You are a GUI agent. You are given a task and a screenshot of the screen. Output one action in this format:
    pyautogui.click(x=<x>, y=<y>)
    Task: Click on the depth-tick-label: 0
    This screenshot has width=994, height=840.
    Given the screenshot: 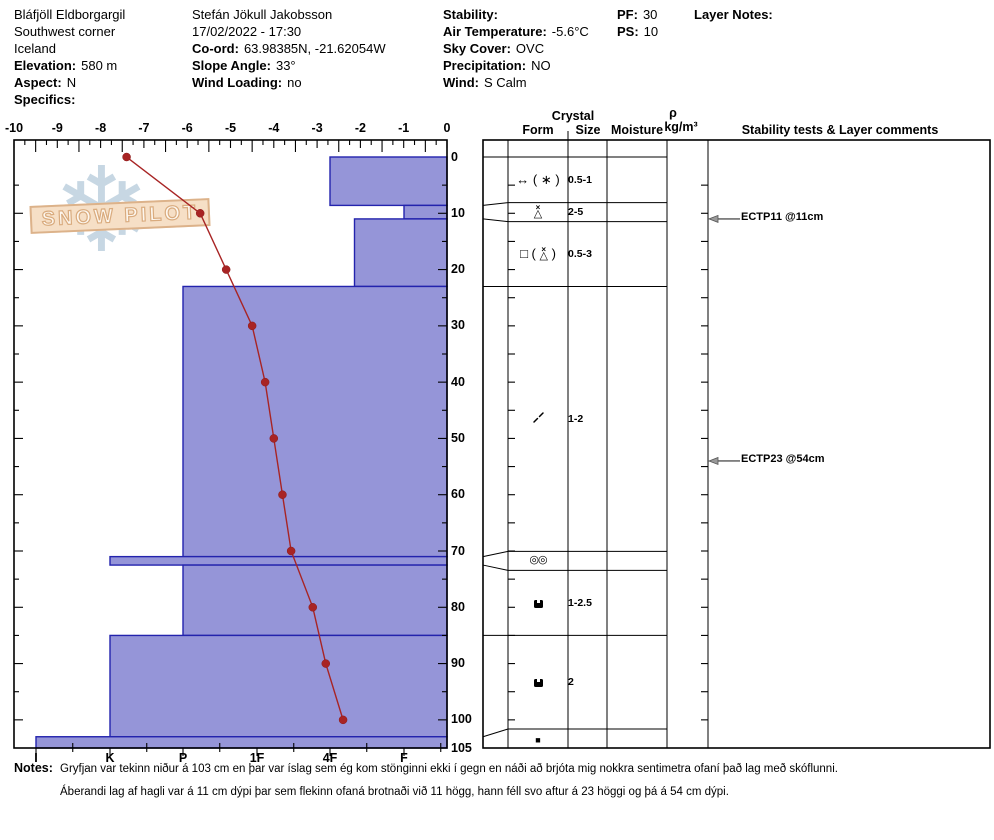 What is the action you would take?
    pyautogui.click(x=454, y=156)
    